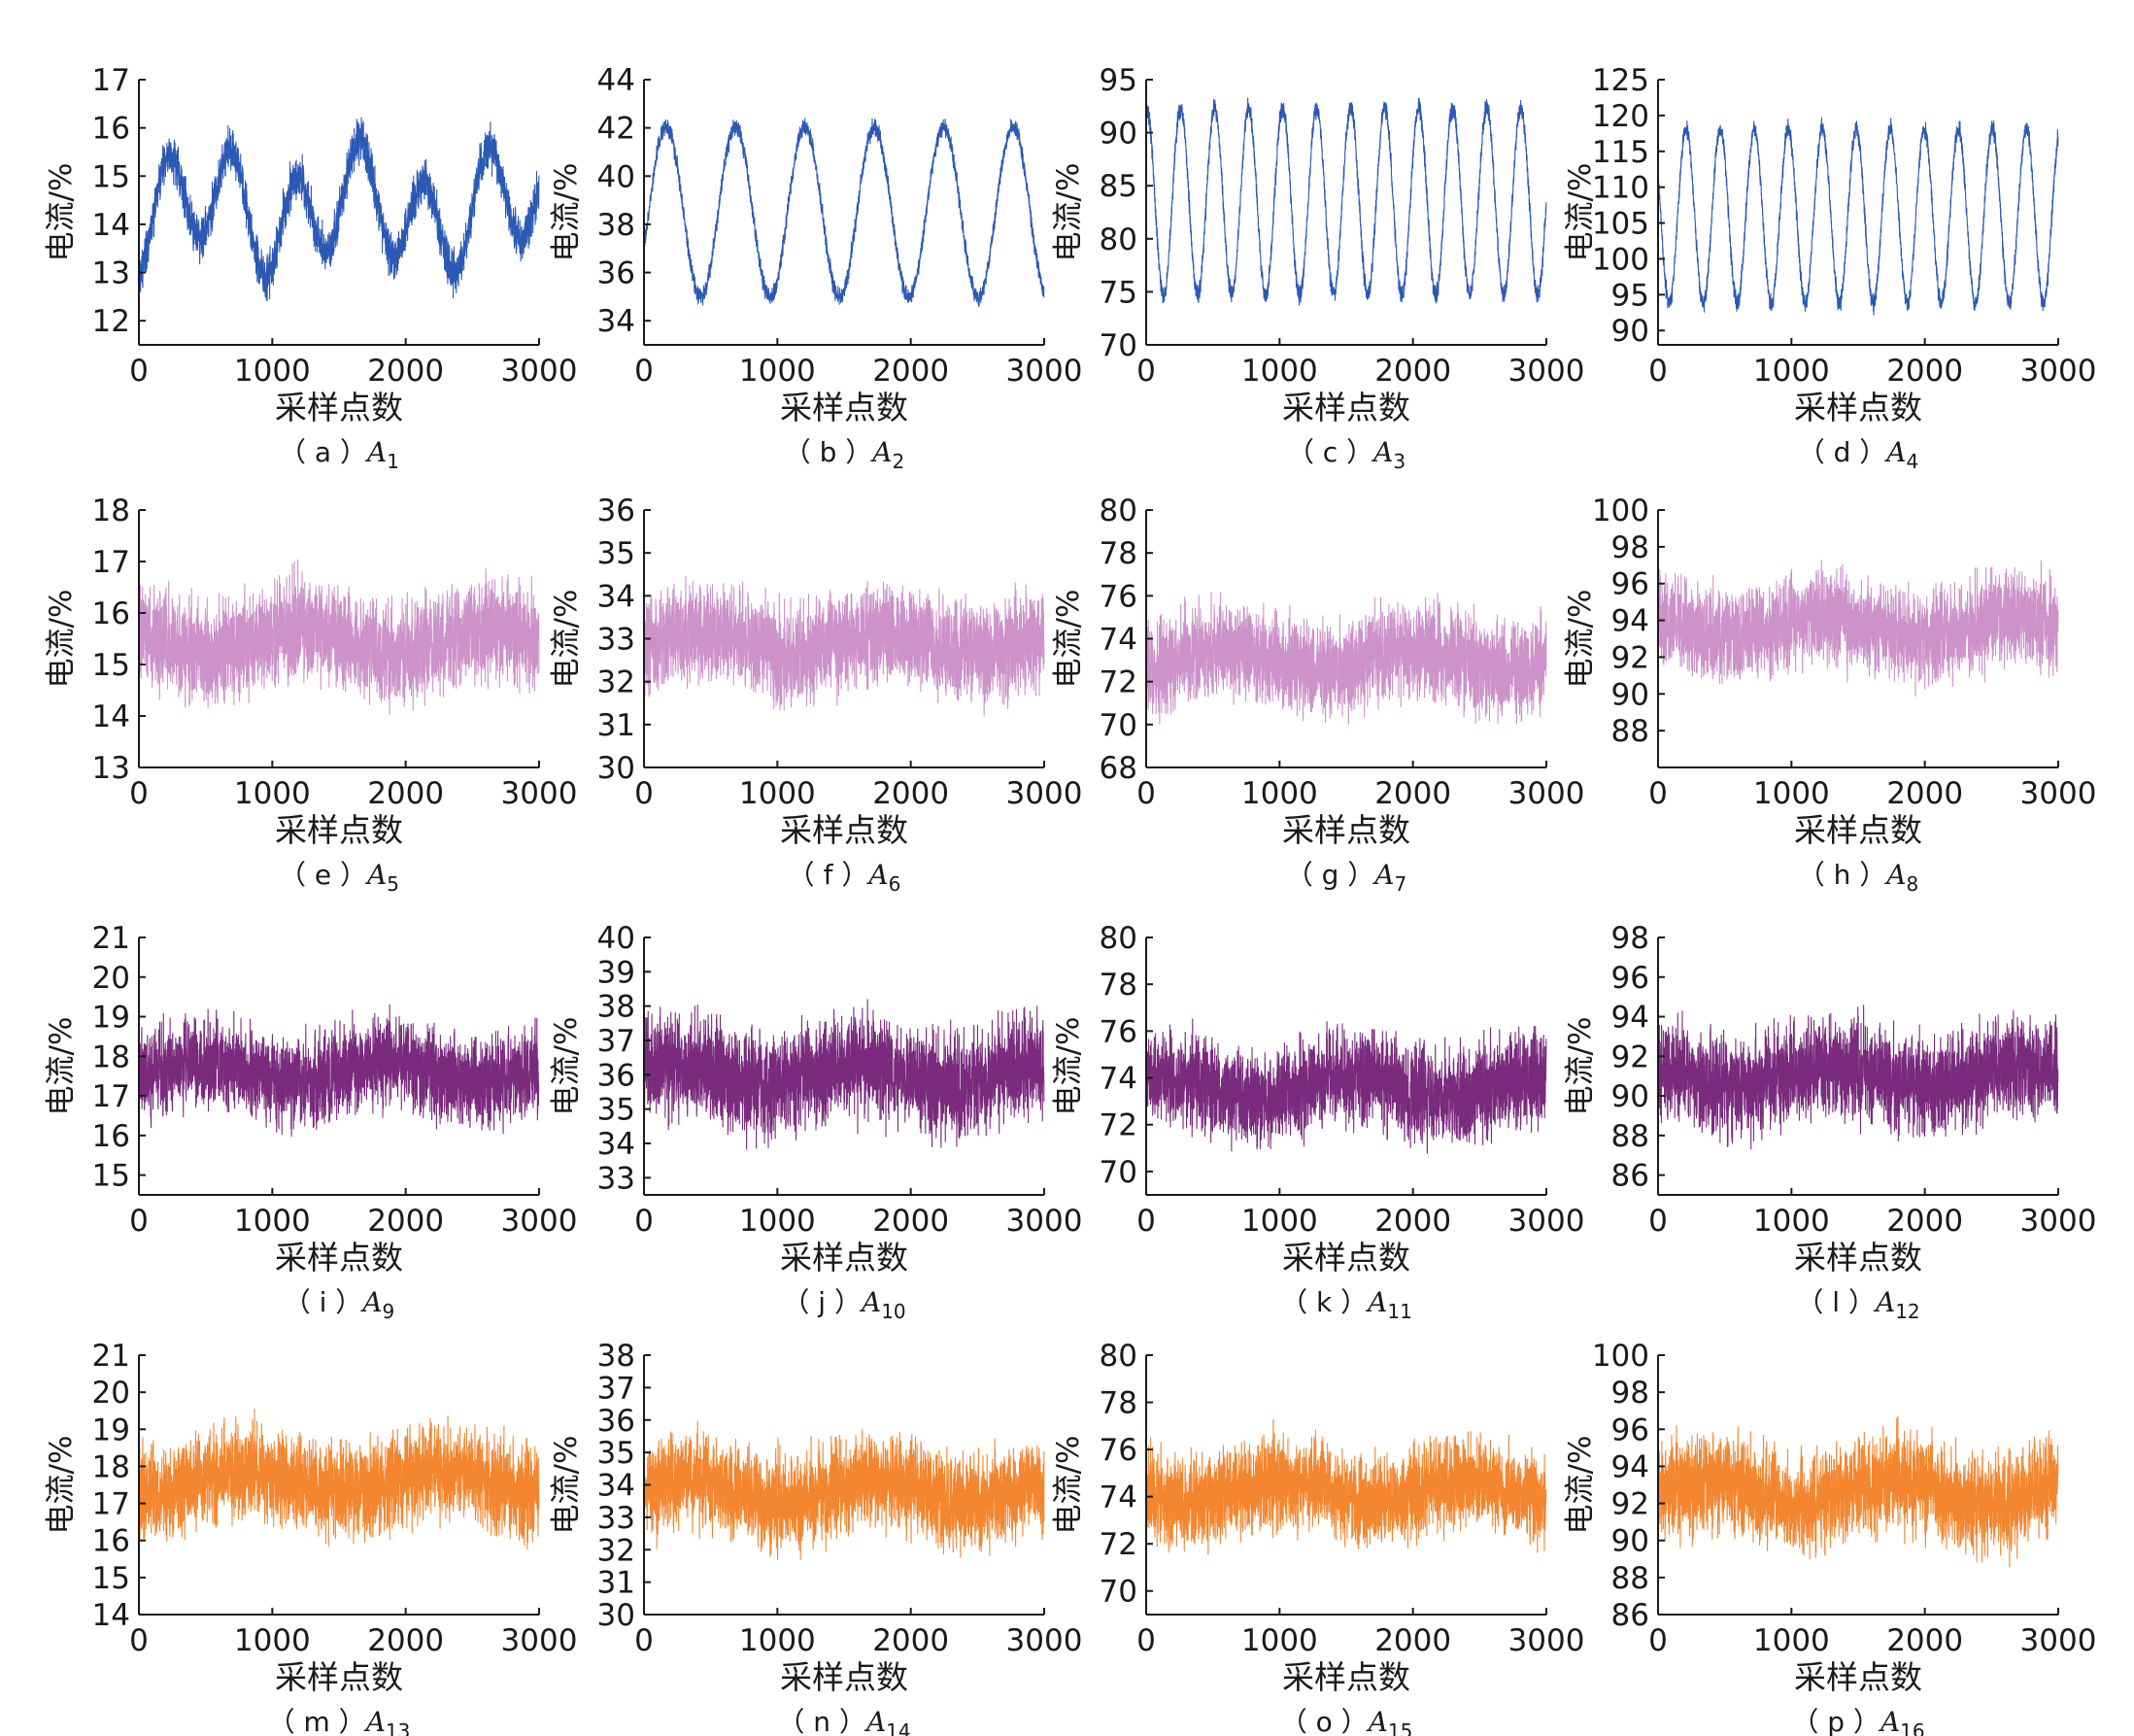 This screenshot has height=1736, width=2134. Describe the element at coordinates (1630, 1056) in the screenshot. I see `y-tick-label: 92` at that location.